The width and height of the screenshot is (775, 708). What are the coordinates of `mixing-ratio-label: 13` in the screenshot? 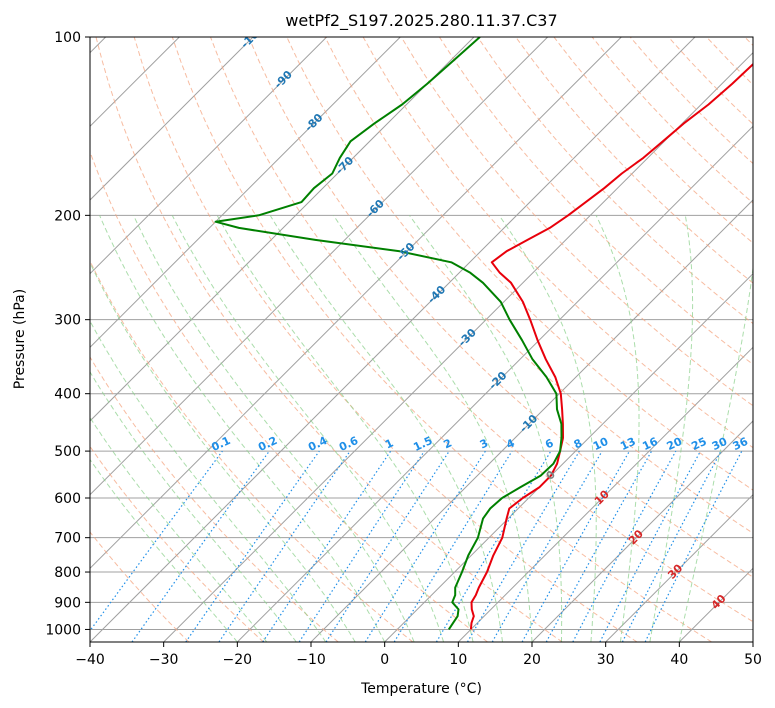 It's located at (627, 444).